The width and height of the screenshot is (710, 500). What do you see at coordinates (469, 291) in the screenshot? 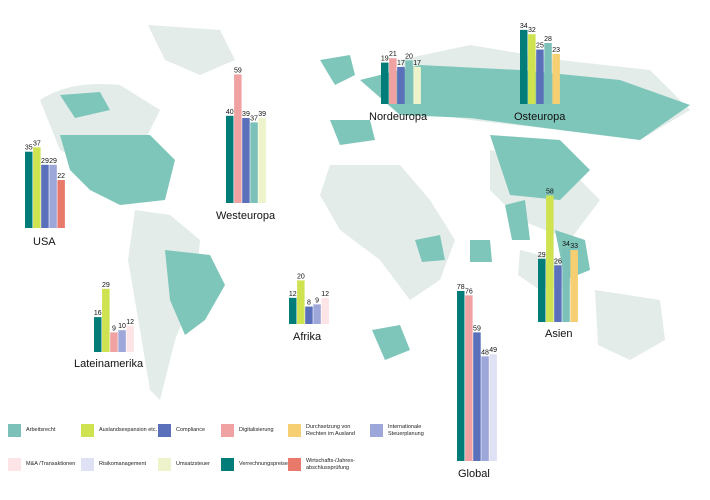
I see `data-label: 76` at bounding box center [469, 291].